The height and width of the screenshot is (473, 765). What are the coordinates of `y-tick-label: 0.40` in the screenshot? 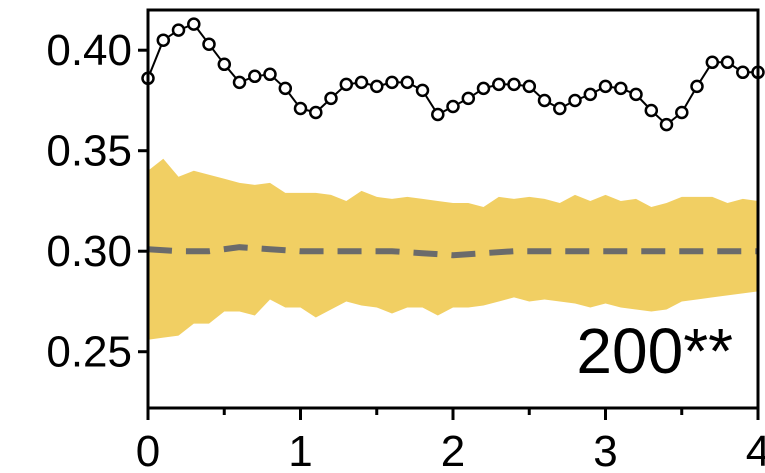 It's located at (89, 50).